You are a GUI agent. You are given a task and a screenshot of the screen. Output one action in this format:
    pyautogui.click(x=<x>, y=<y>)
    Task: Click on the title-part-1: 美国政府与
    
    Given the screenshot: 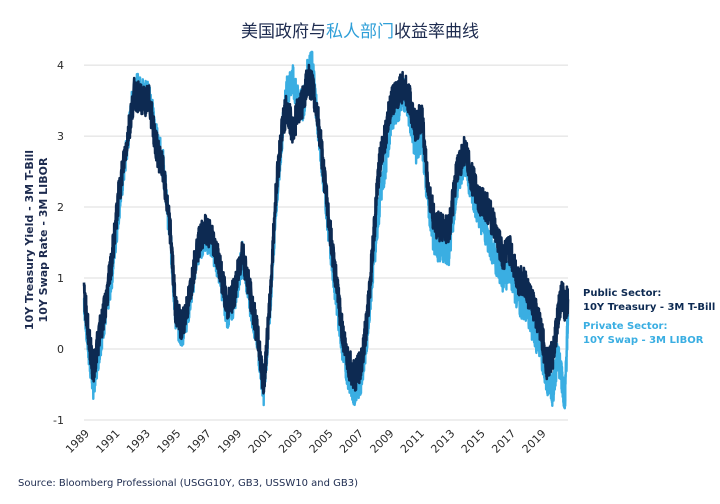 What is the action you would take?
    pyautogui.click(x=283, y=32)
    